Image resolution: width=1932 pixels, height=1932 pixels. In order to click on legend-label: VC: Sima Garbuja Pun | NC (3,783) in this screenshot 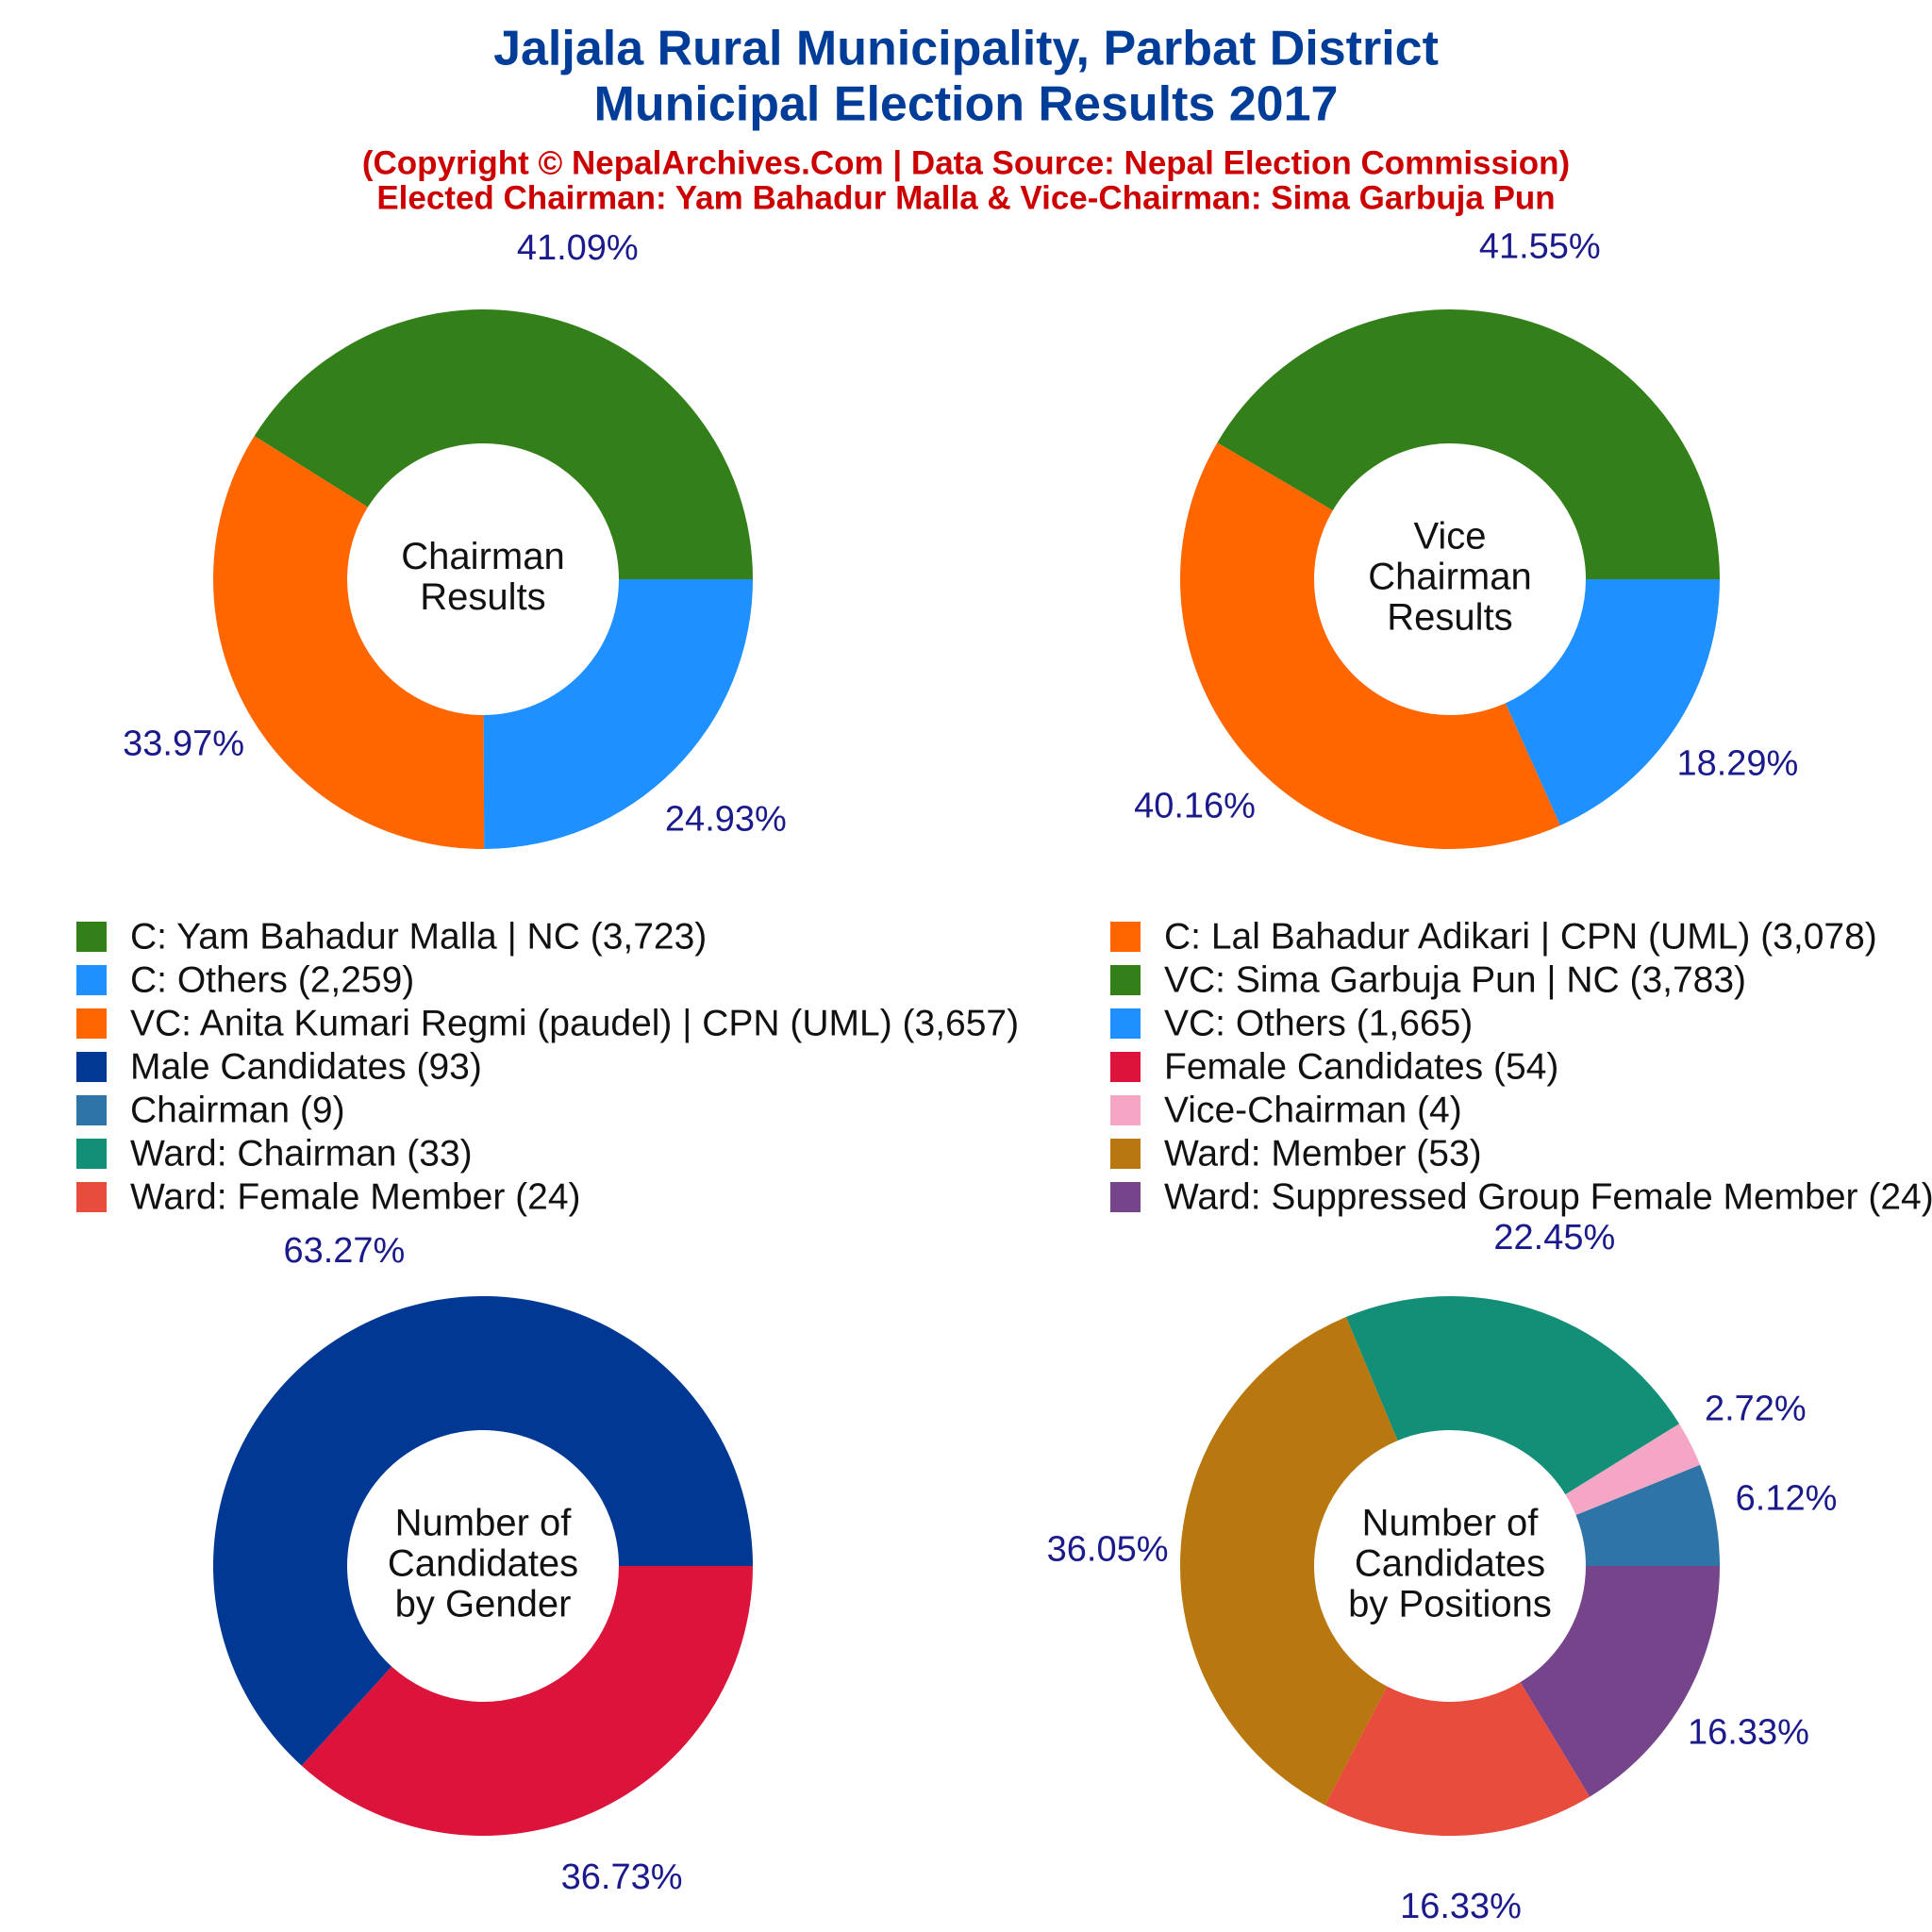, I will do `click(1455, 979)`.